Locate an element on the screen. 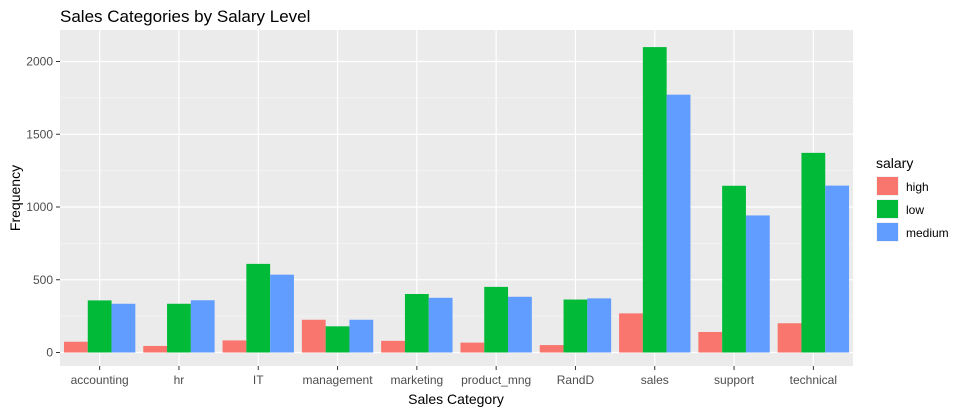  bar-low-support is located at coordinates (734, 269).